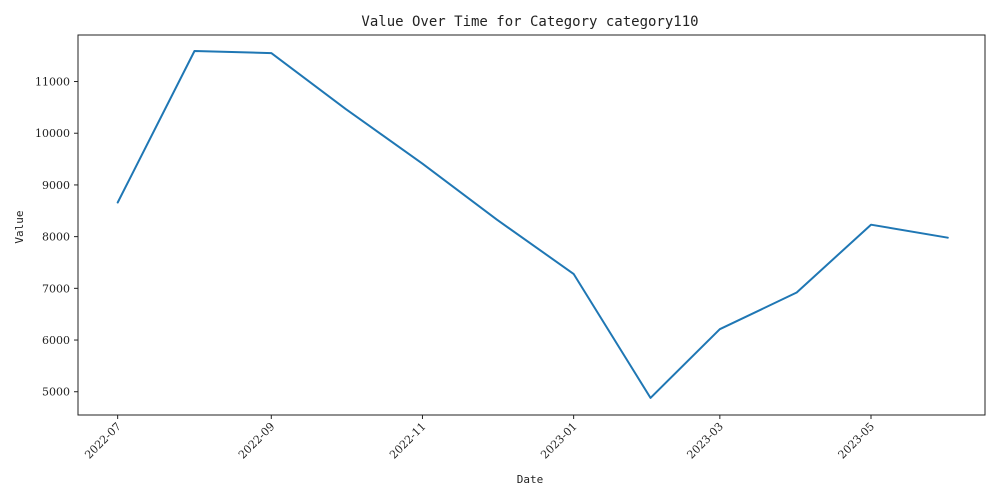  I want to click on x-tick-label: 2023-01, so click(559, 441).